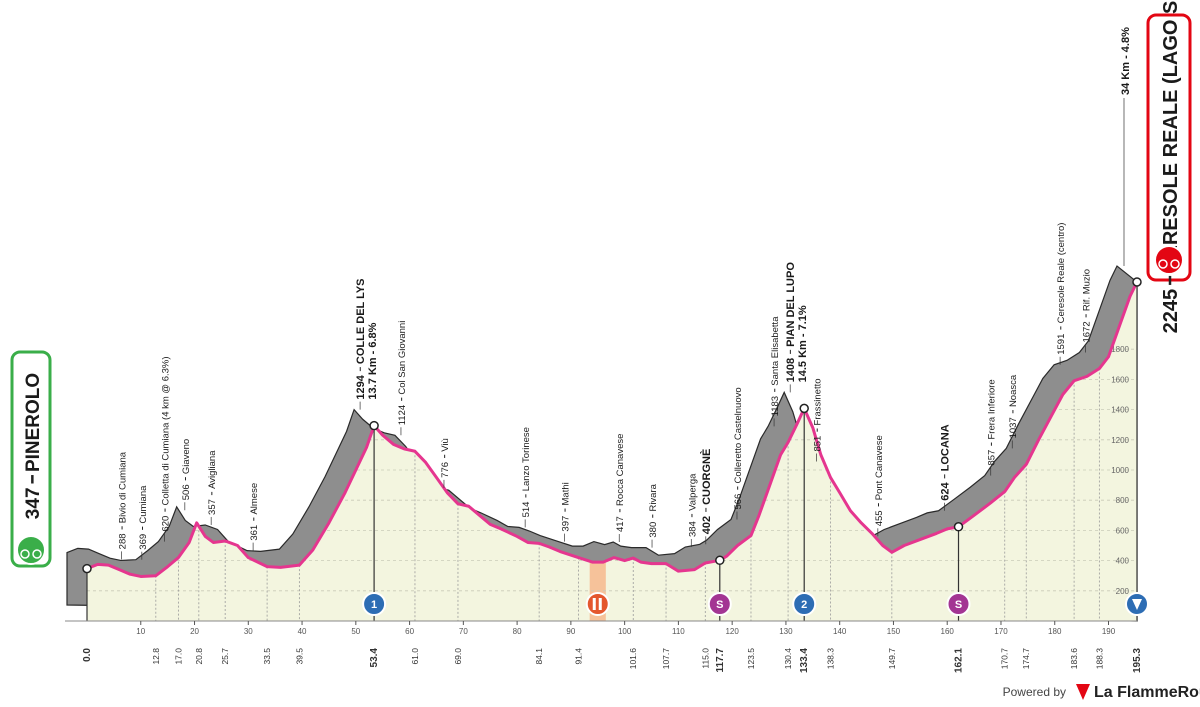  I want to click on km-label: 170.7, so click(1005, 659).